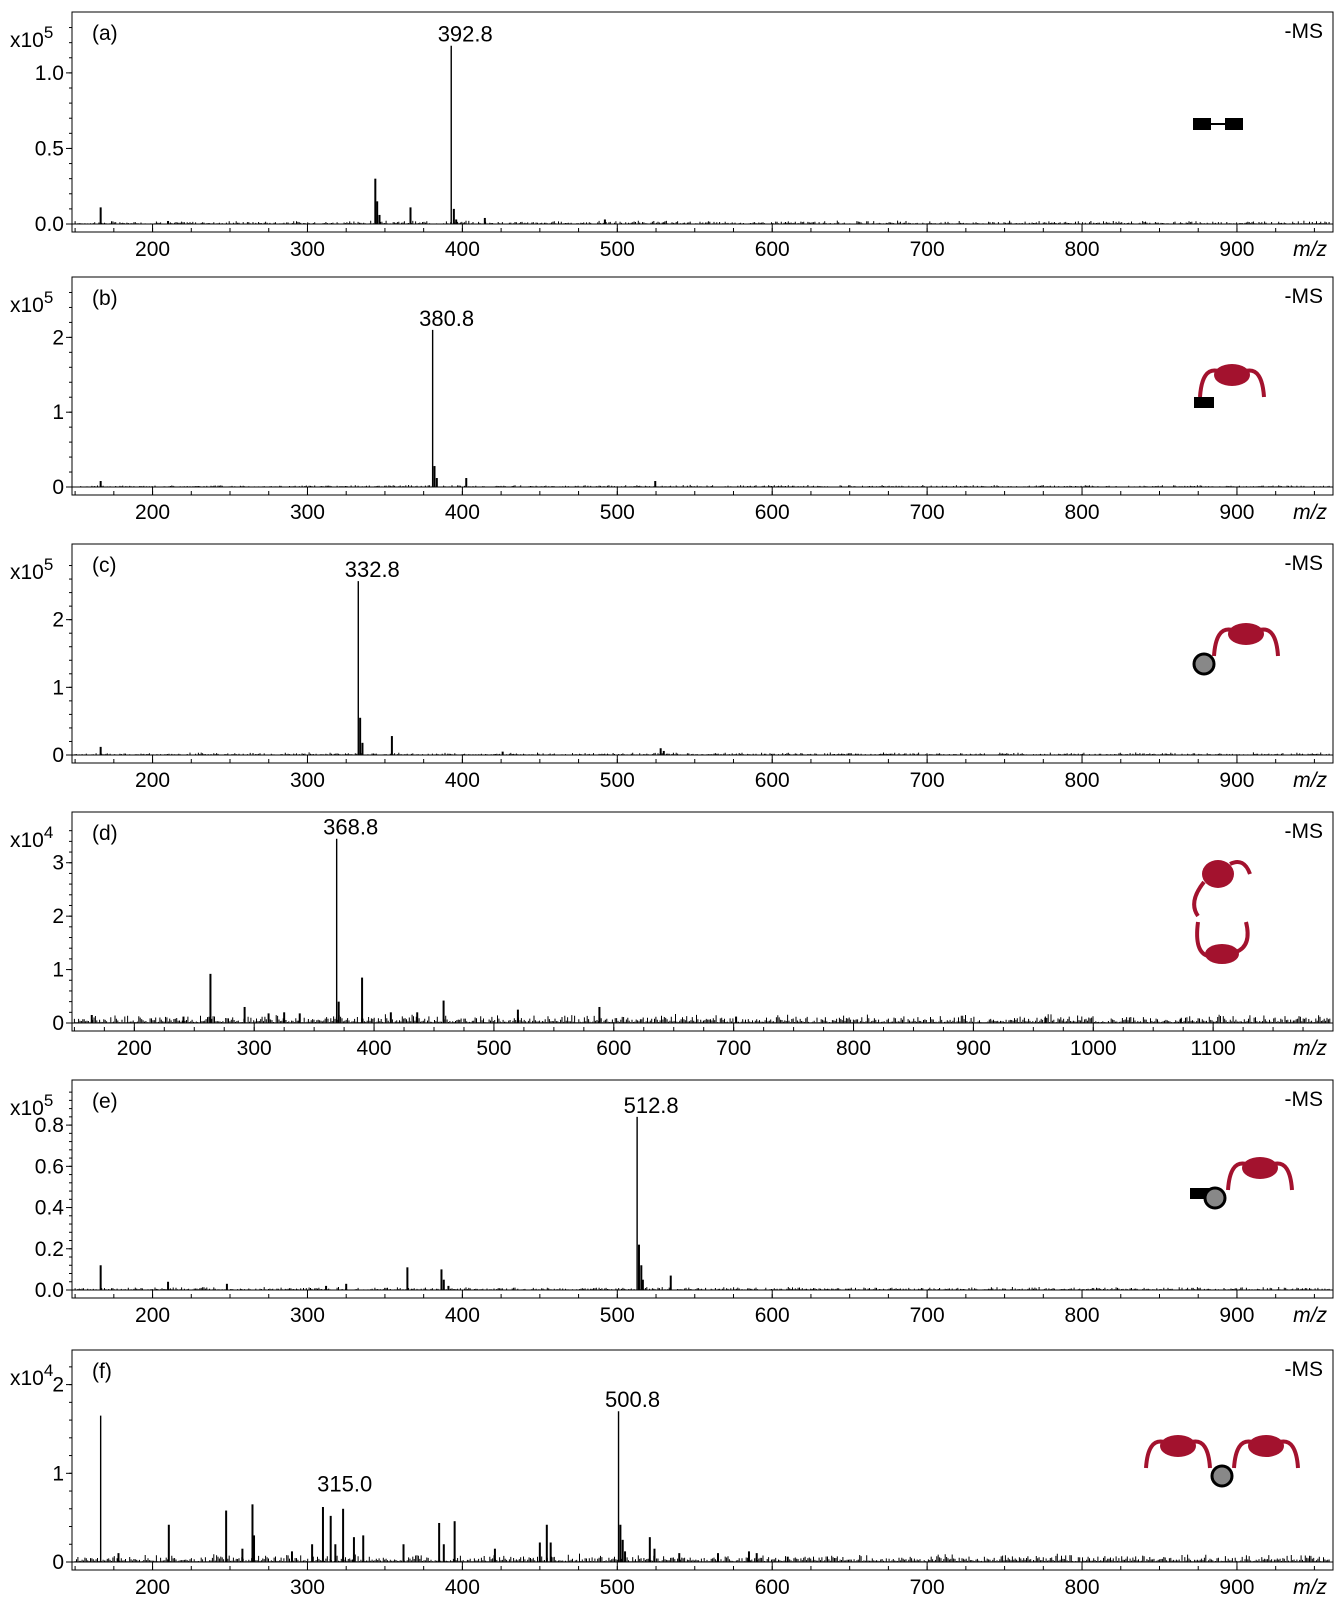 This screenshot has width=1342, height=1608. What do you see at coordinates (49, 1166) in the screenshot?
I see `y-tick-label: 0.6` at bounding box center [49, 1166].